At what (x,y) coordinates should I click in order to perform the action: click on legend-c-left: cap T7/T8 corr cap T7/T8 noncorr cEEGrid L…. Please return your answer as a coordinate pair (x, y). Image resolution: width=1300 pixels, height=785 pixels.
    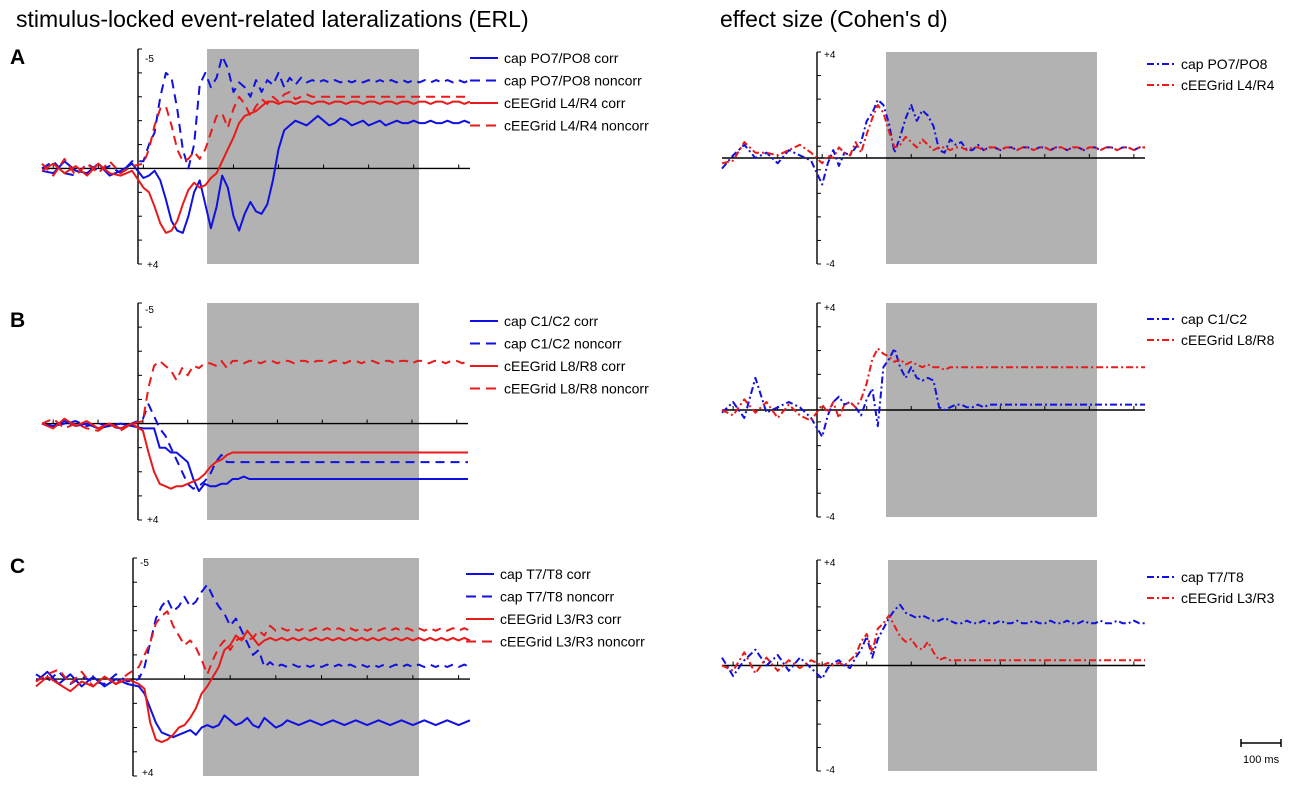
    Looking at the image, I should click on (555, 608).